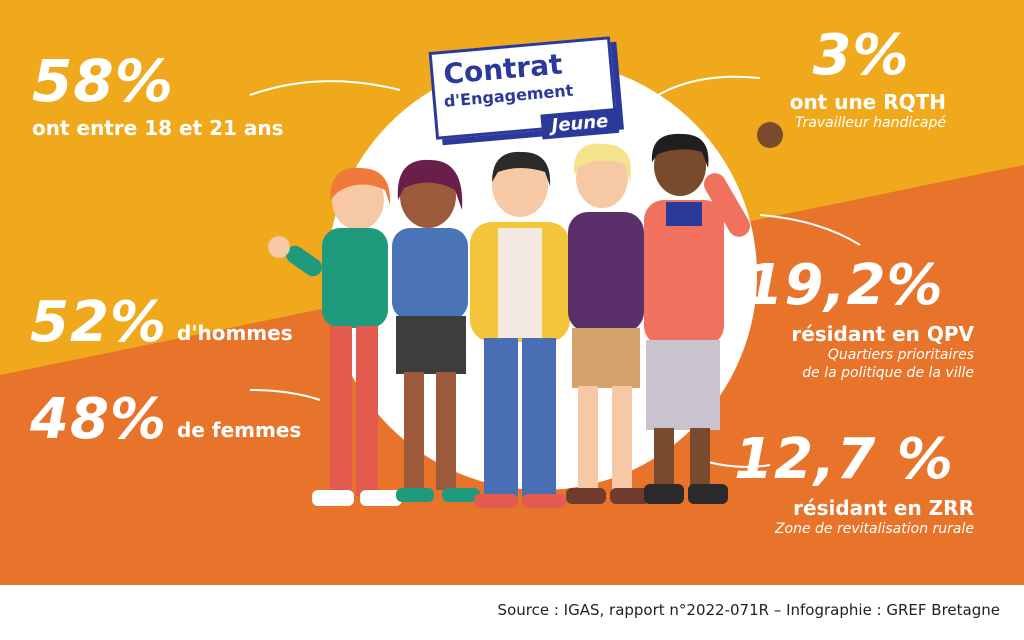 This screenshot has height=640, width=1024. What do you see at coordinates (882, 334) in the screenshot?
I see `stat-qpv-label: résidant en QPV` at bounding box center [882, 334].